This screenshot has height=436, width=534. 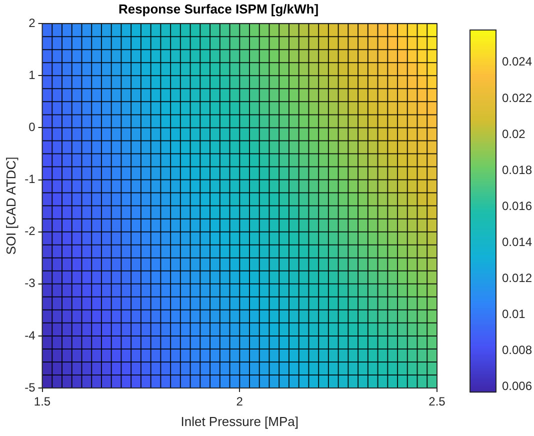 What do you see at coordinates (514, 313) in the screenshot?
I see `color-bar-label: 0.01` at bounding box center [514, 313].